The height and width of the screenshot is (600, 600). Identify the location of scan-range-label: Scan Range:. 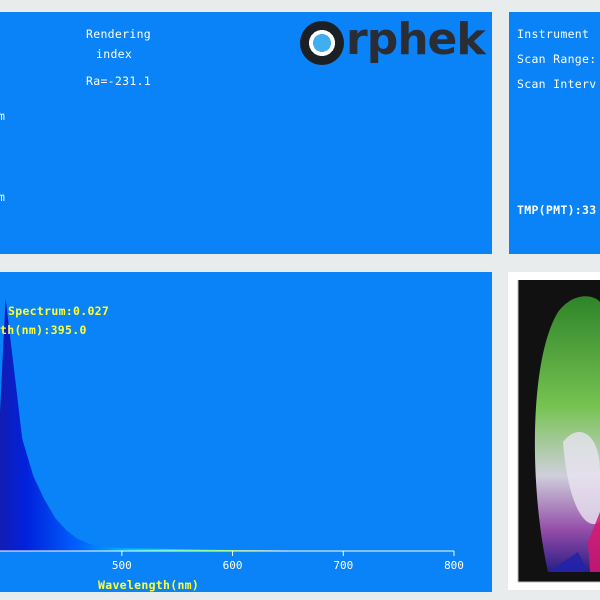
(557, 59).